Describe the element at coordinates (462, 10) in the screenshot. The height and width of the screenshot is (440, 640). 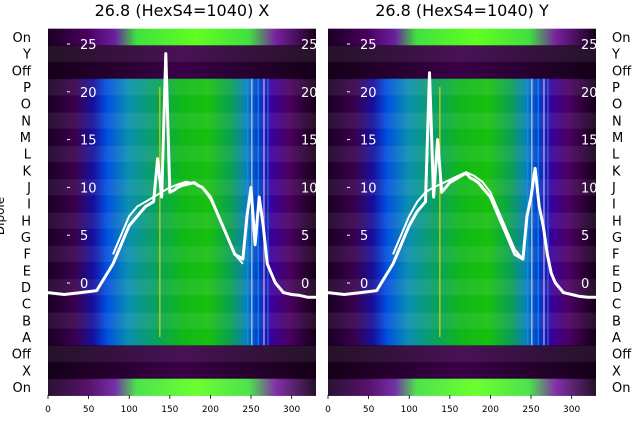
I see `chart-title: 26.8 (HexS4=1040) Y` at that location.